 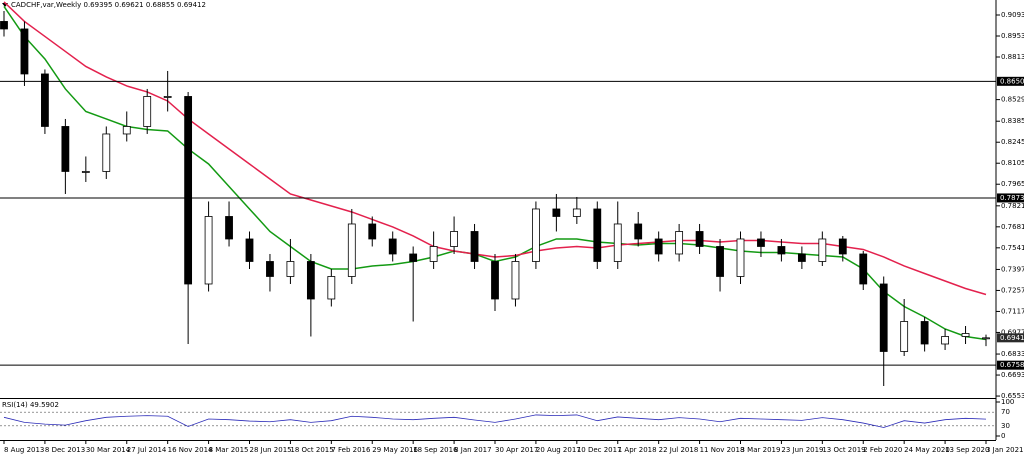 What do you see at coordinates (351, 450) in the screenshot?
I see `x-tick-label: 7 Feb 2016` at bounding box center [351, 450].